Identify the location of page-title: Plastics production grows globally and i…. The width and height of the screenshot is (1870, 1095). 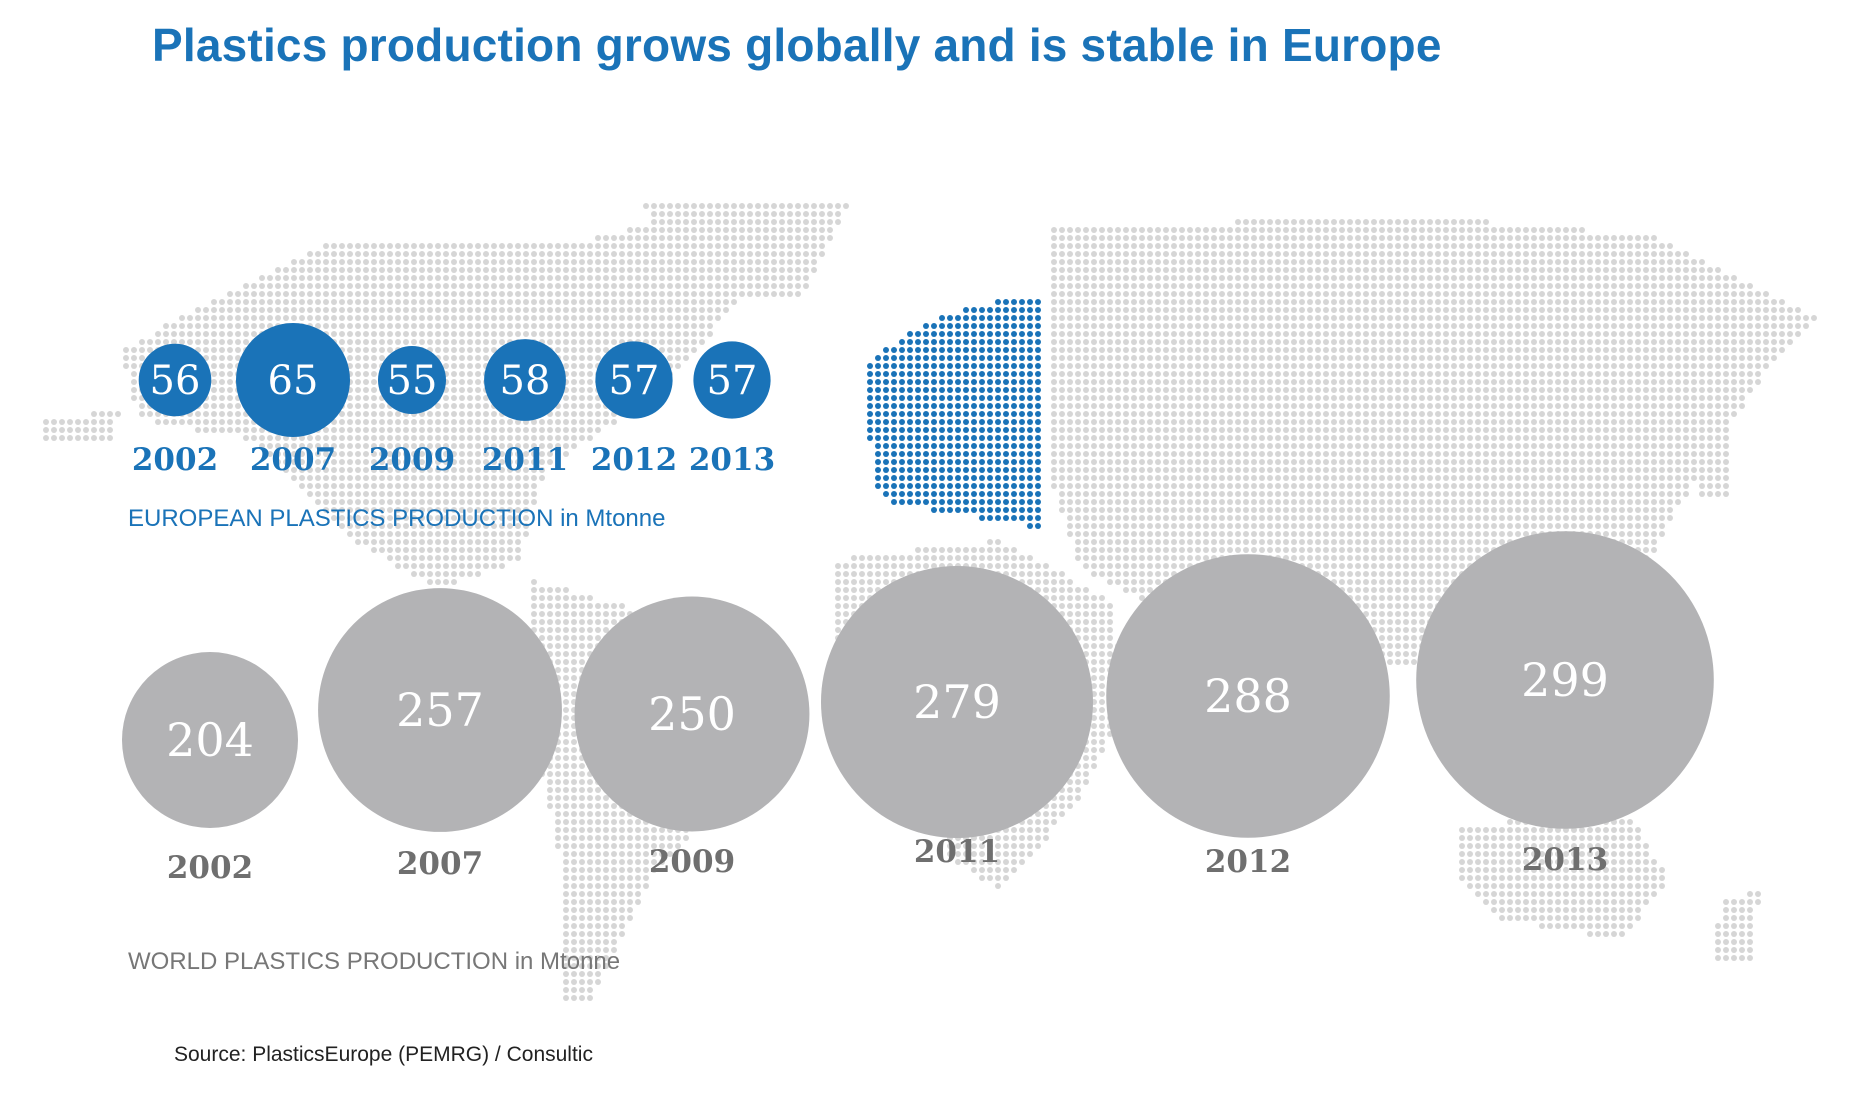
(797, 45).